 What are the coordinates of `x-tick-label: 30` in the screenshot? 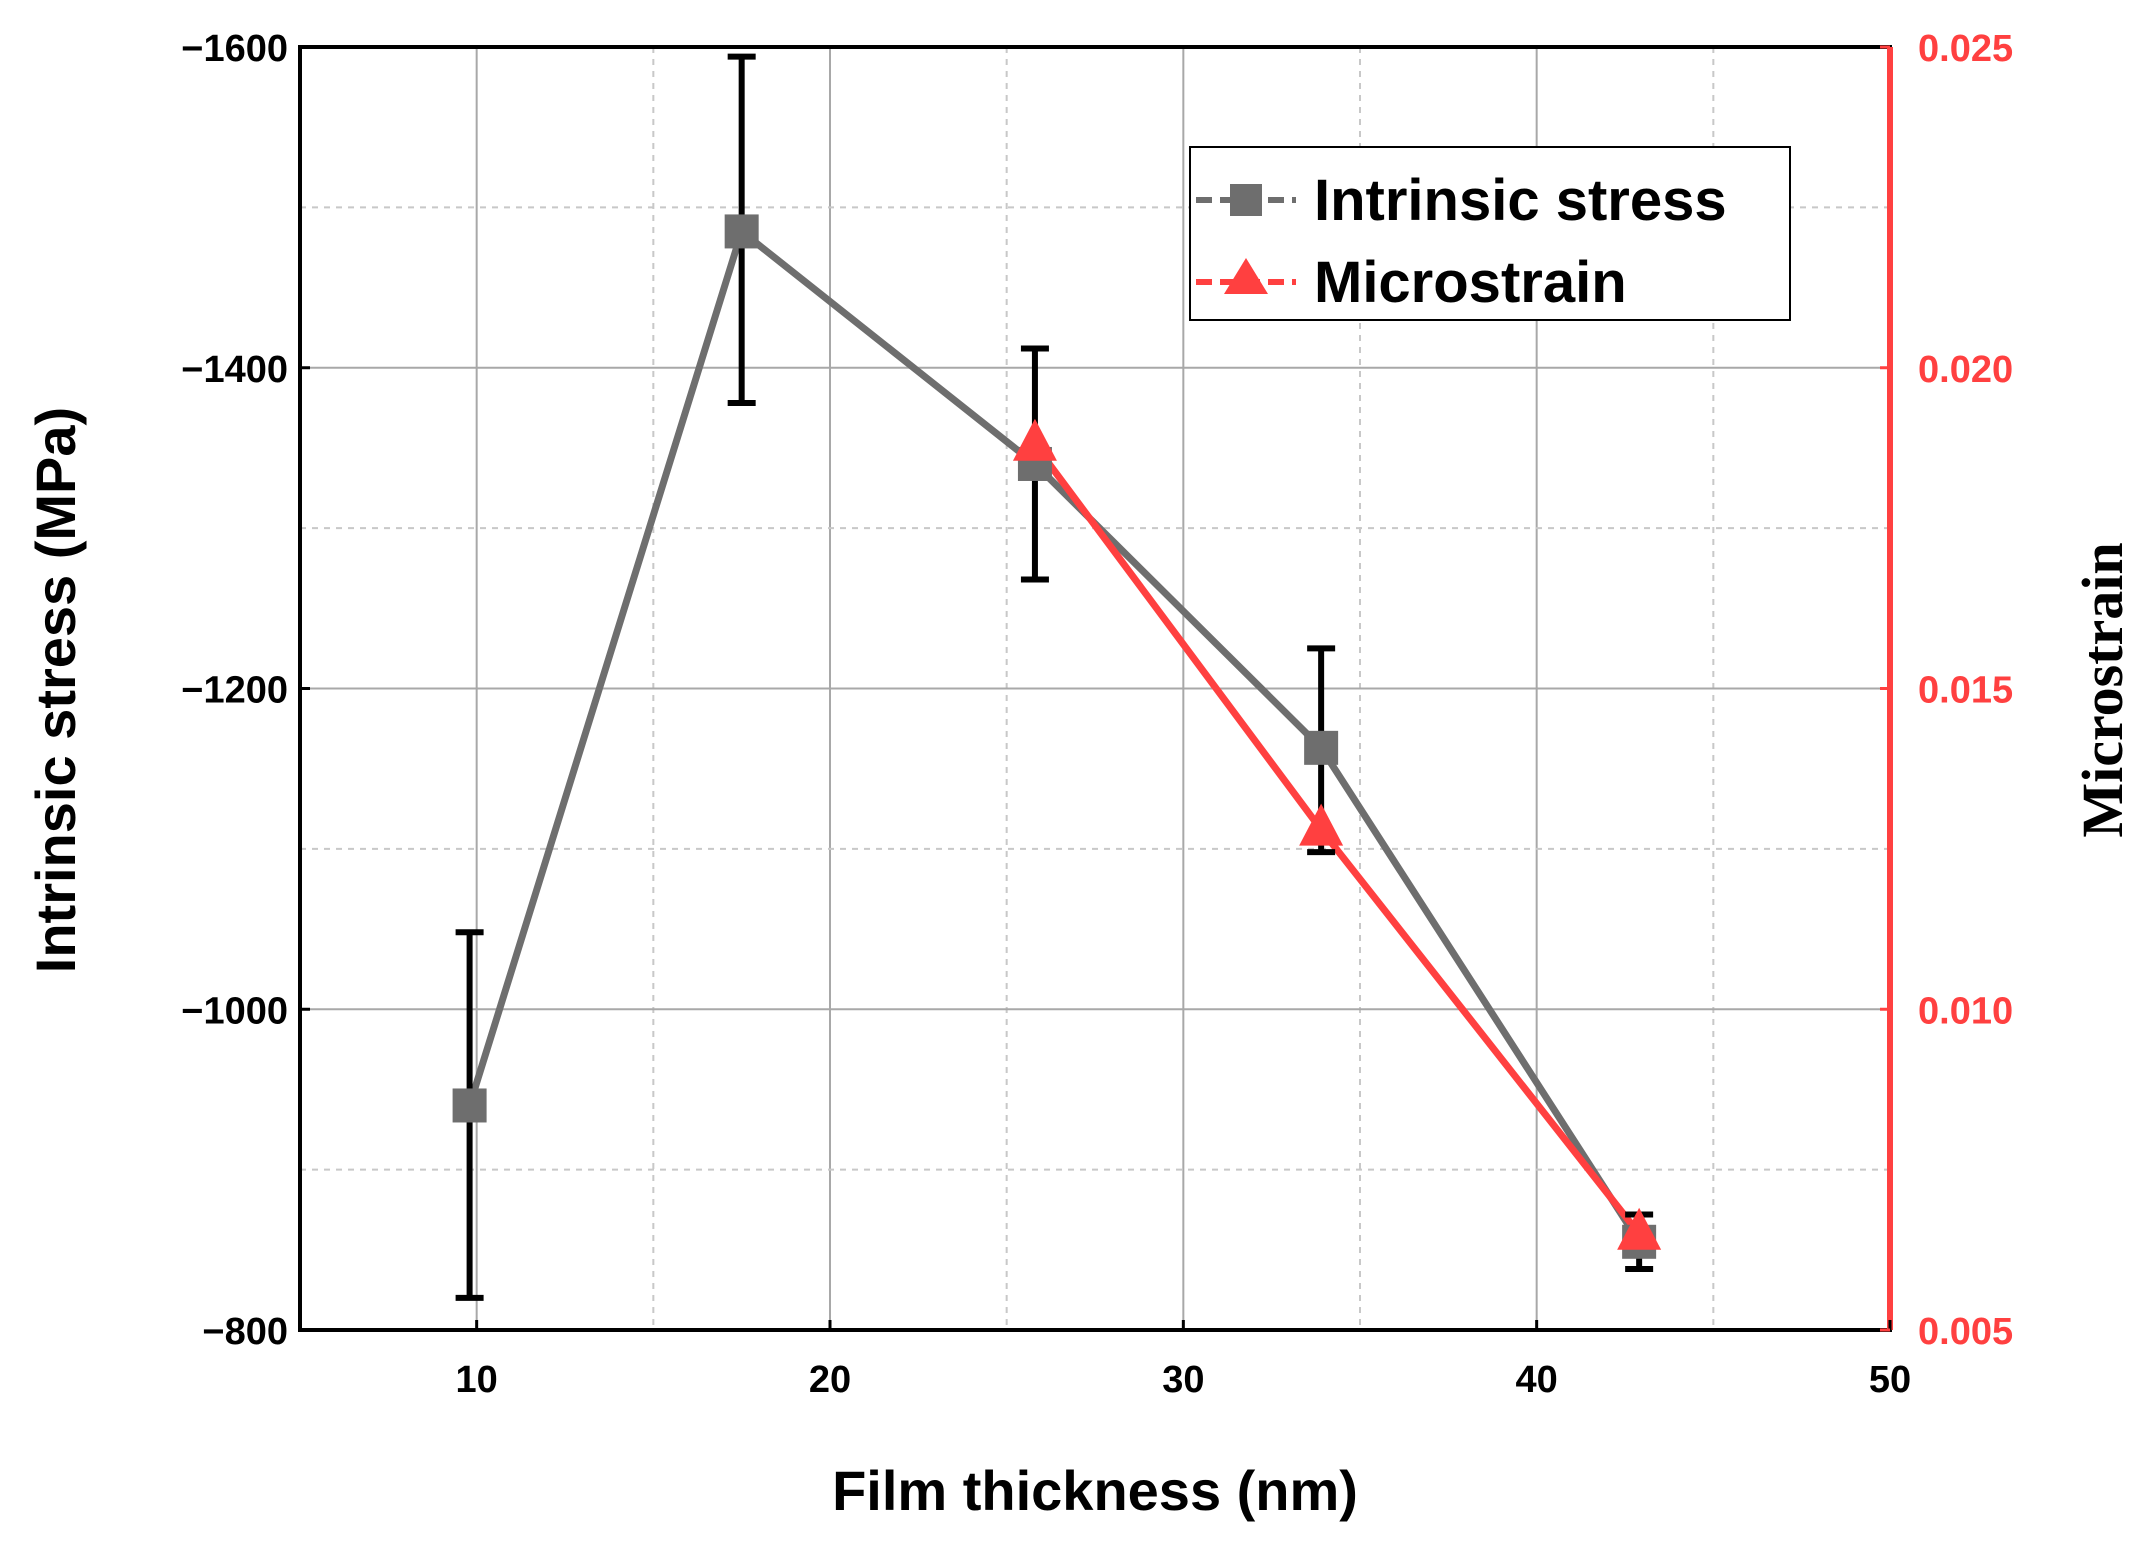 It's located at (1183, 1380).